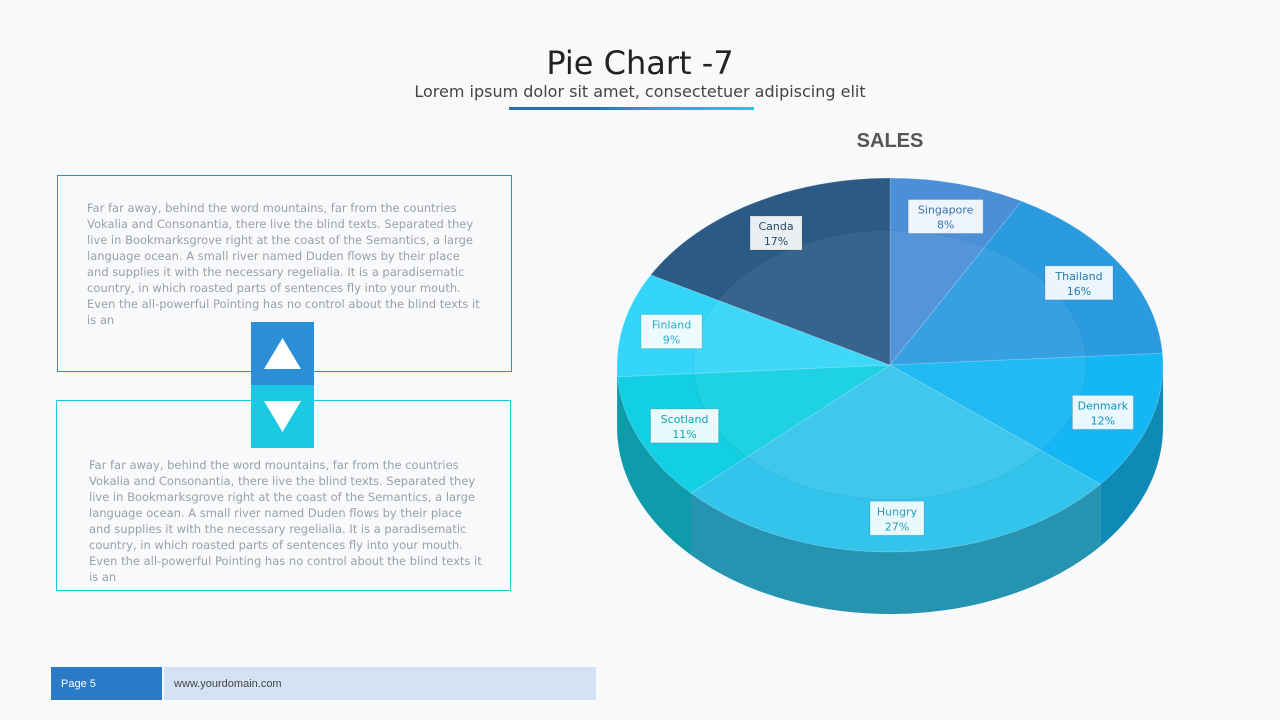 This screenshot has width=1280, height=720. What do you see at coordinates (897, 511) in the screenshot?
I see `data-label-category: Hungry` at bounding box center [897, 511].